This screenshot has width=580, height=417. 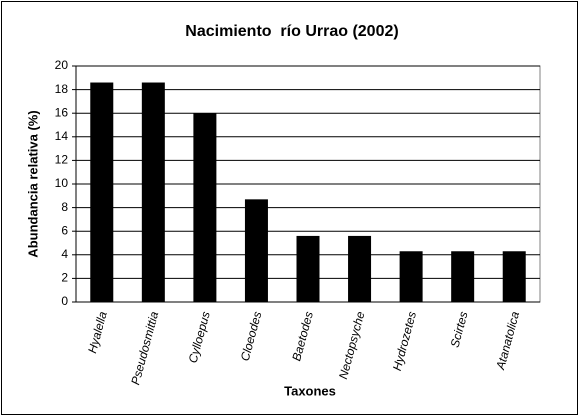 What do you see at coordinates (62, 65) in the screenshot?
I see `y-tick-label: 20` at bounding box center [62, 65].